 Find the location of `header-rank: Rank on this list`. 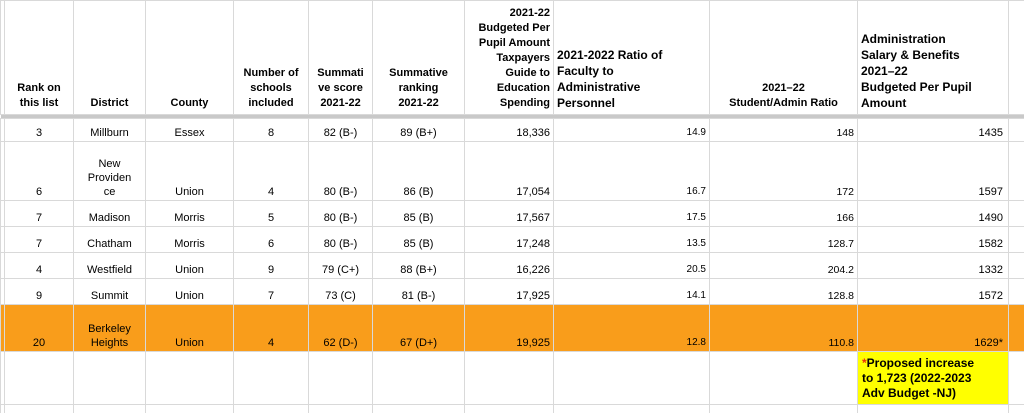

header-rank: Rank on this list is located at coordinates (39, 57).